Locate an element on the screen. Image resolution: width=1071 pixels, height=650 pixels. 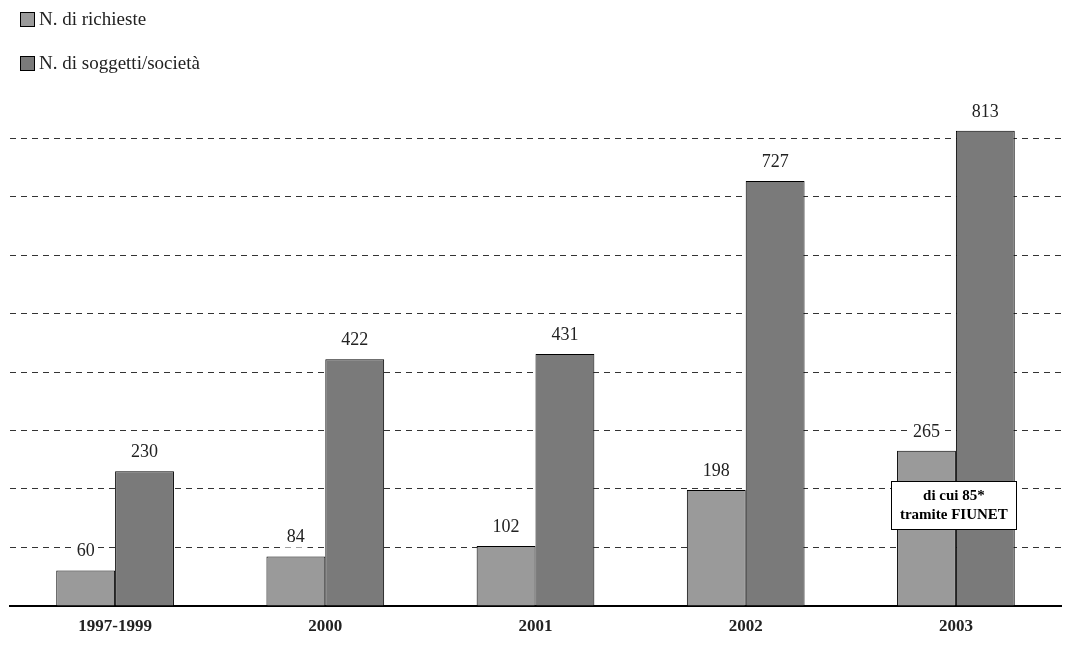
data-label: 198 is located at coordinates (716, 469).